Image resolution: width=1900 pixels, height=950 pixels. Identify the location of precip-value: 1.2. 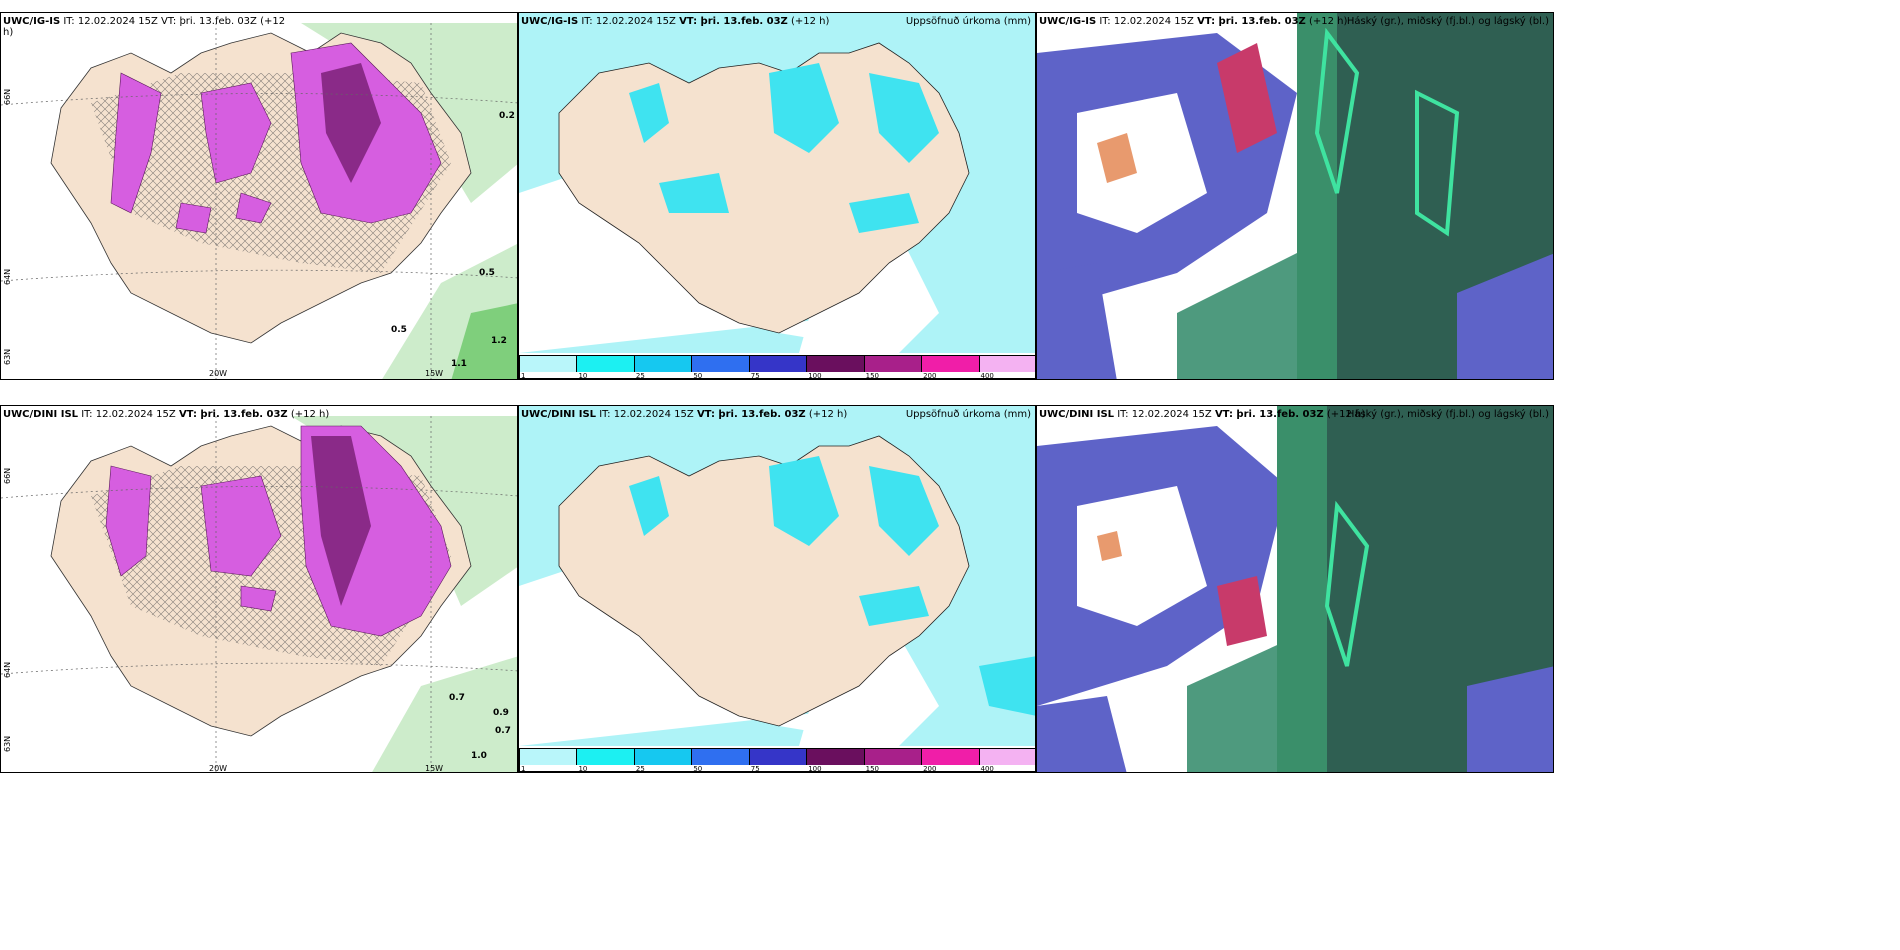
(499, 341).